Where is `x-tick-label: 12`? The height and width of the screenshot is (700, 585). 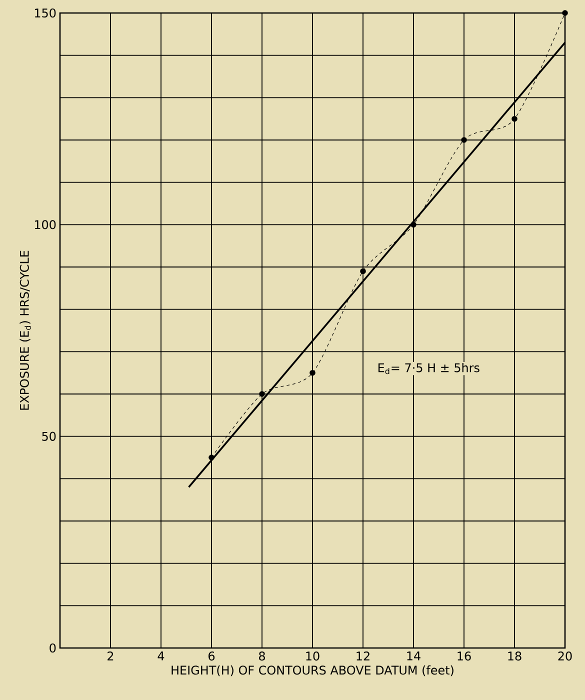
x-tick-label: 12 is located at coordinates (363, 656).